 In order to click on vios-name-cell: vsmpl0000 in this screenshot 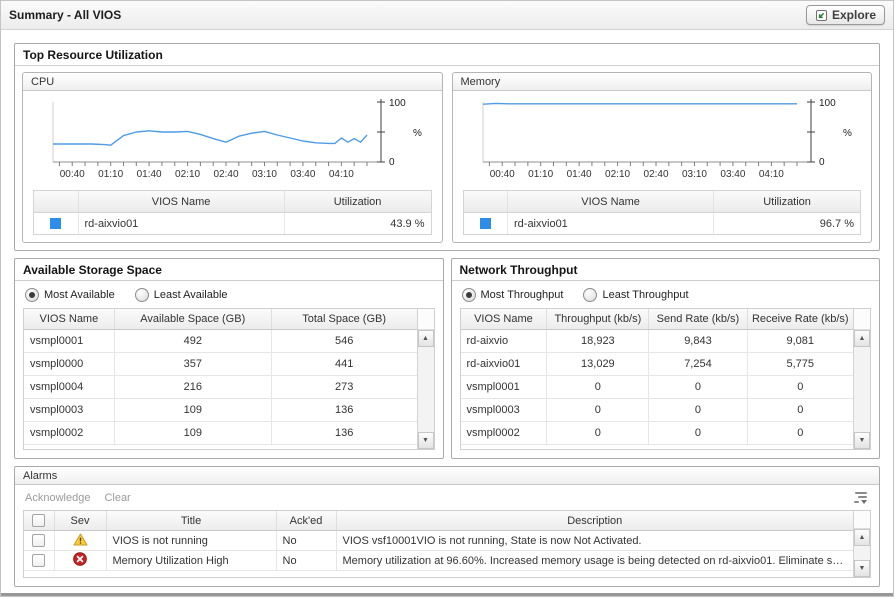, I will do `click(69, 364)`.